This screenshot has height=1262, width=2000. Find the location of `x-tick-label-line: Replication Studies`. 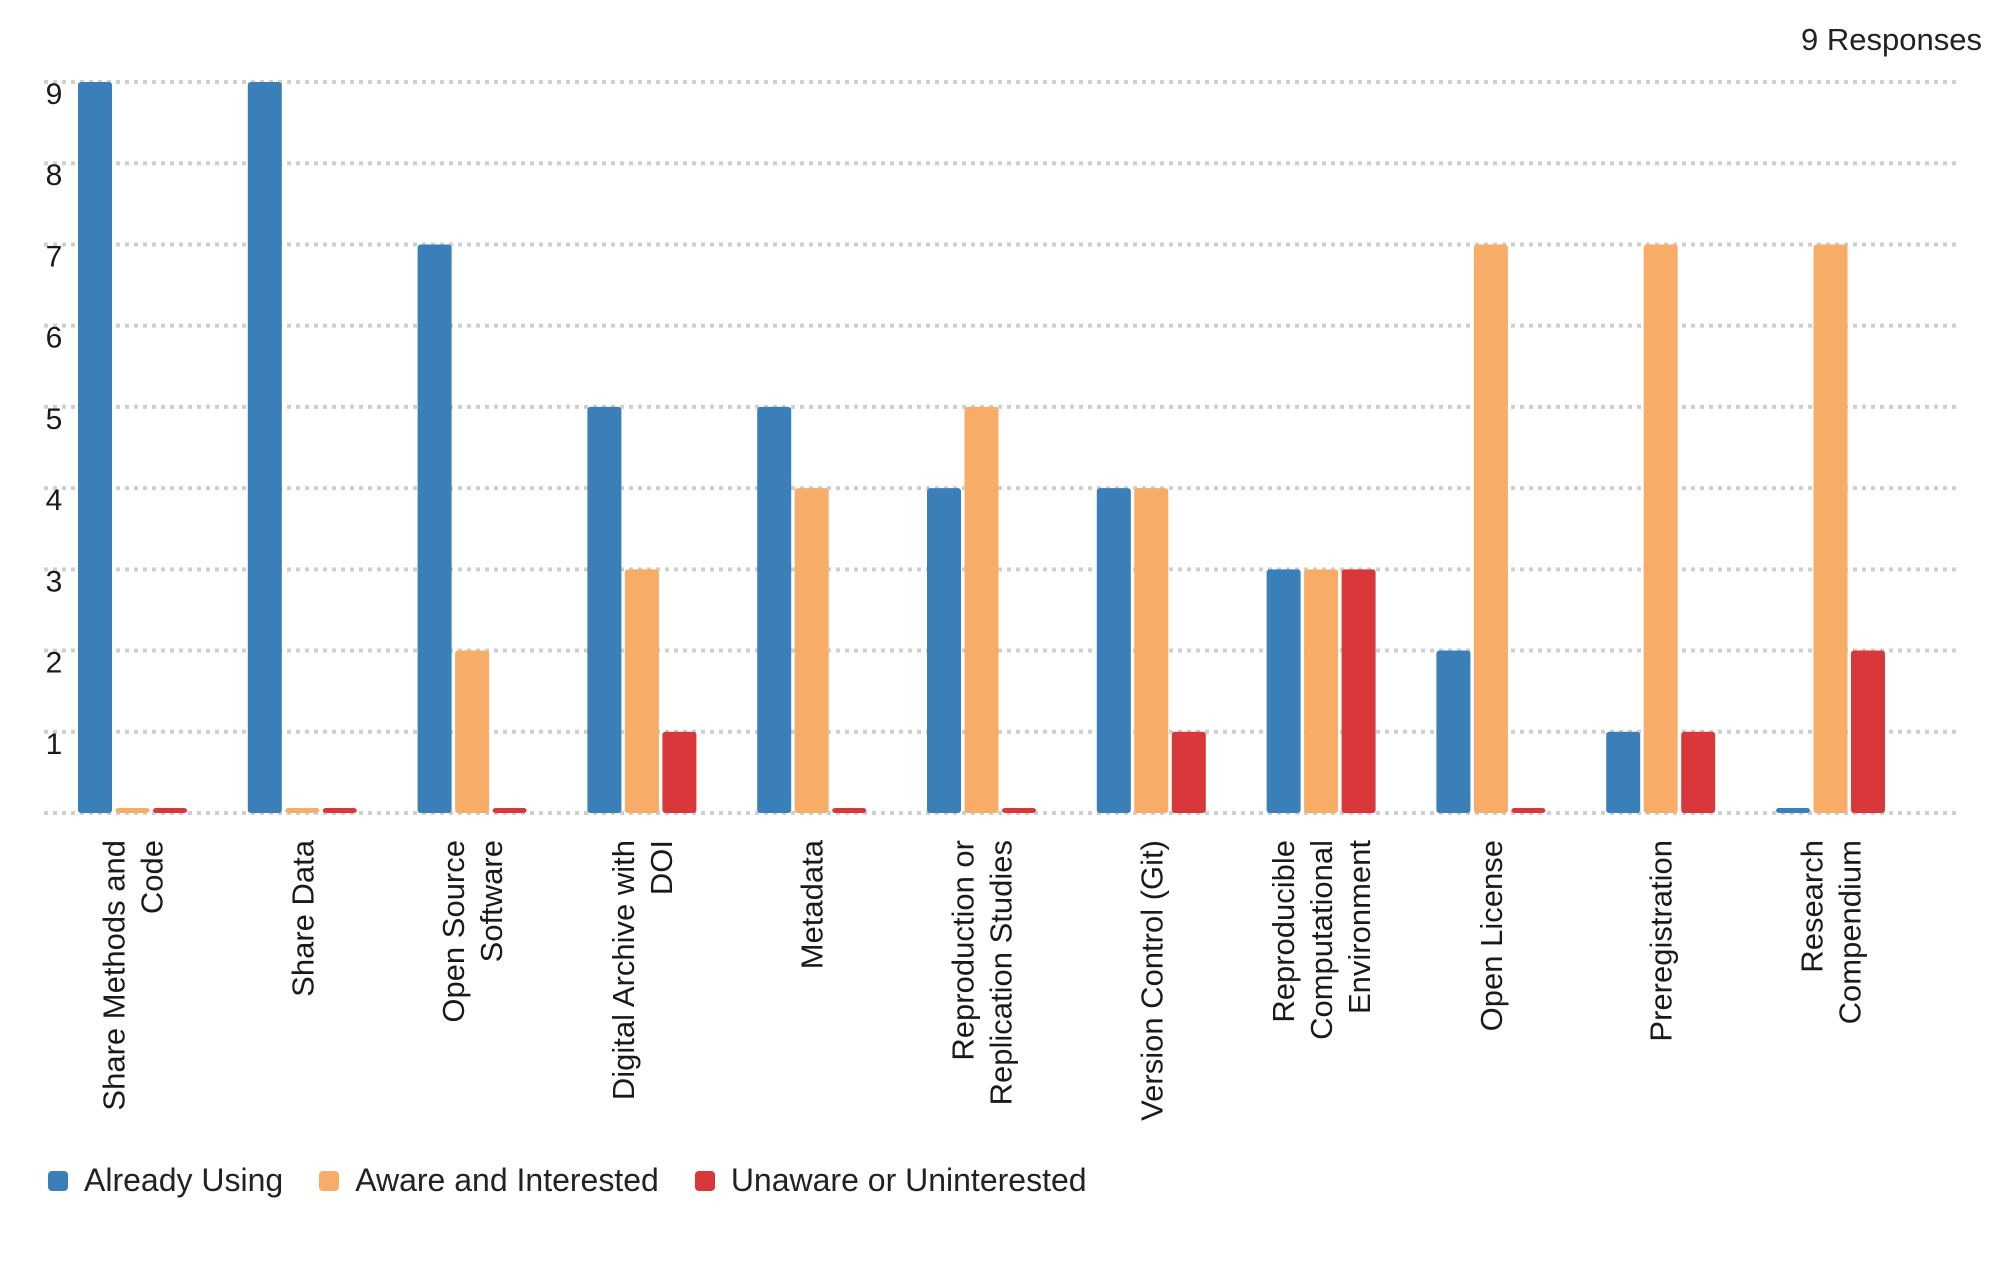

x-tick-label-line: Replication Studies is located at coordinates (1001, 972).